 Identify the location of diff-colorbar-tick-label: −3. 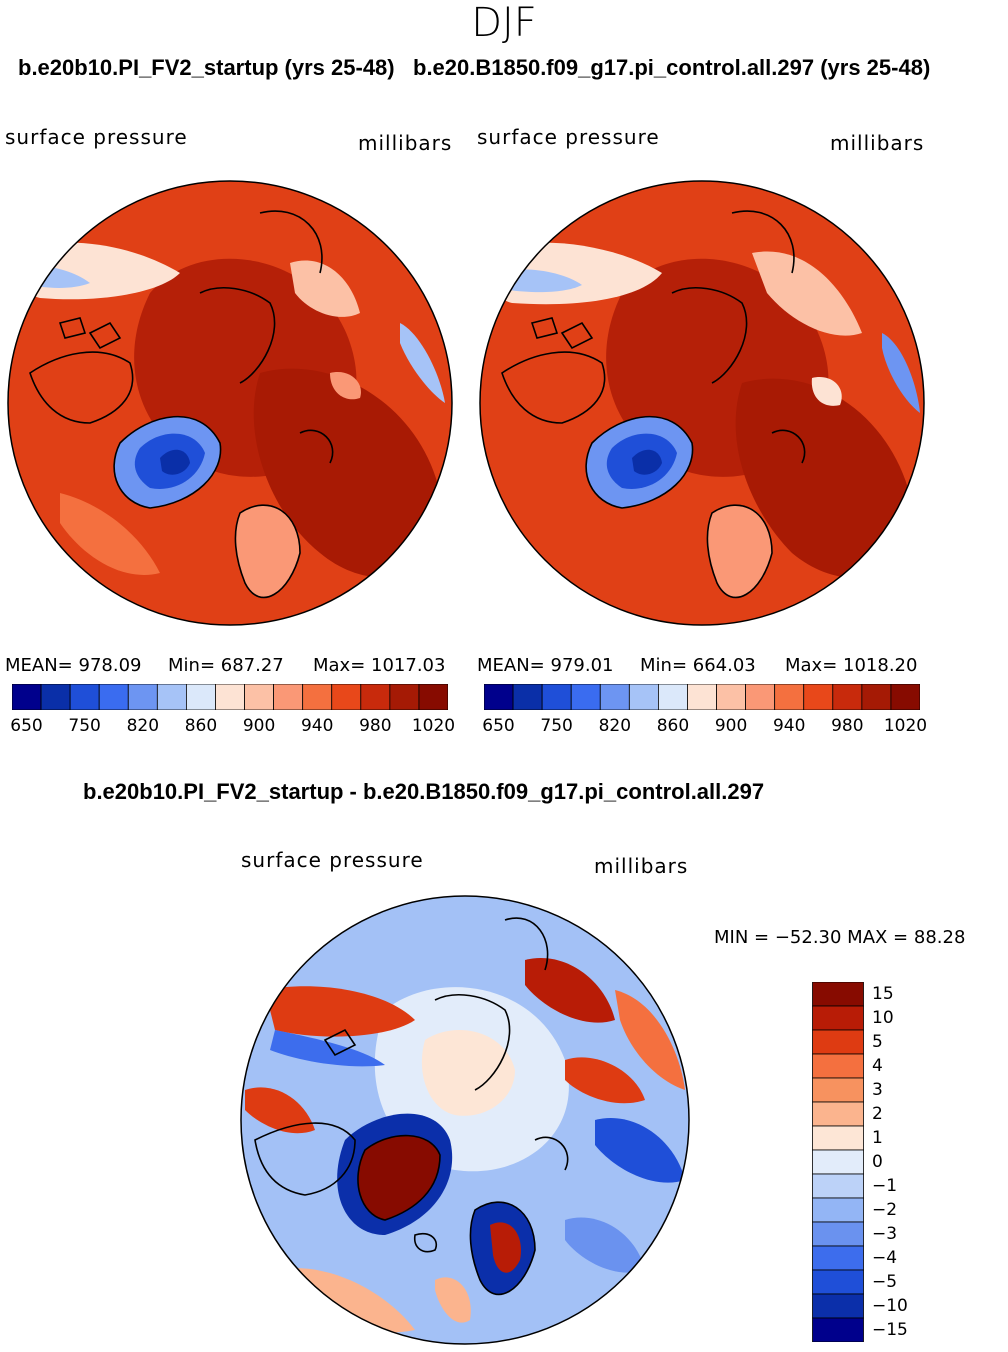
(885, 1234).